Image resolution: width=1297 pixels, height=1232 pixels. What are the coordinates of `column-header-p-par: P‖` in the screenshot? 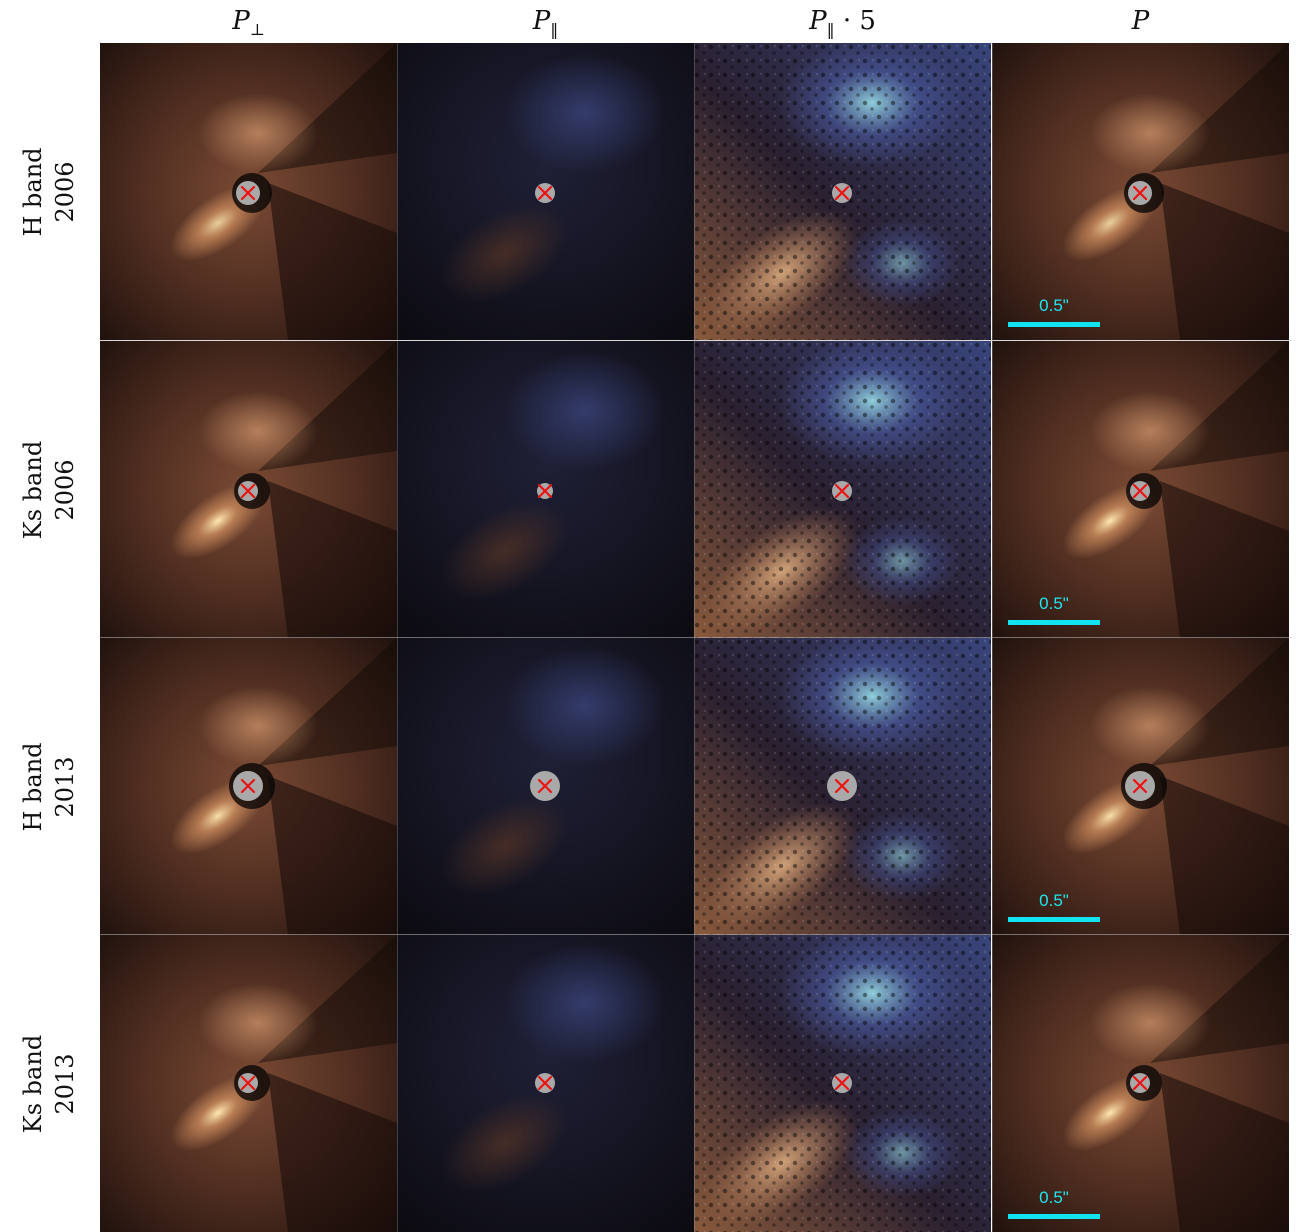 It's located at (545, 23).